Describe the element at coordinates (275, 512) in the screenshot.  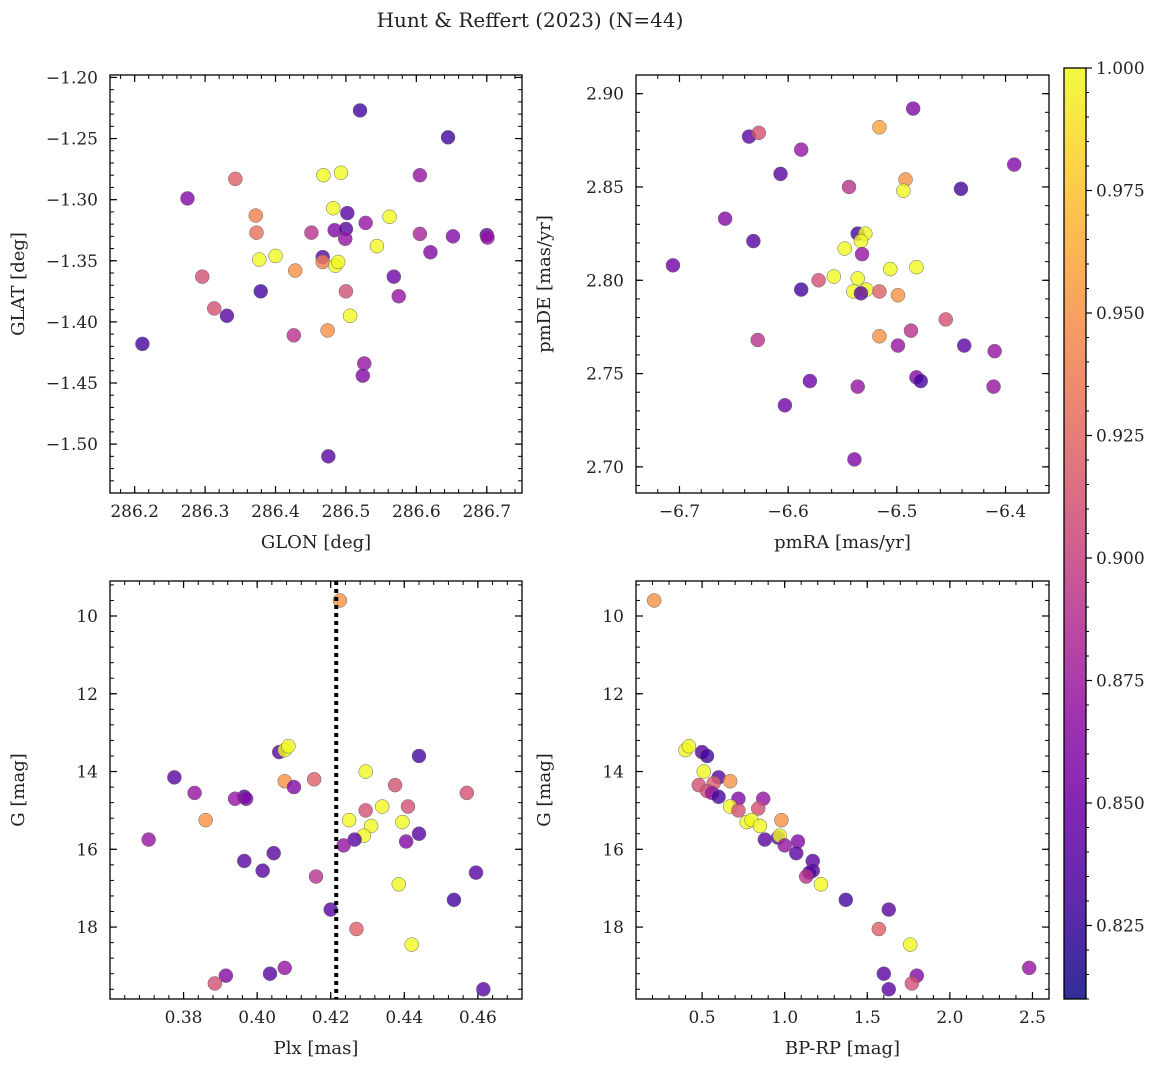
I see `x-tick-label: 286.4` at that location.